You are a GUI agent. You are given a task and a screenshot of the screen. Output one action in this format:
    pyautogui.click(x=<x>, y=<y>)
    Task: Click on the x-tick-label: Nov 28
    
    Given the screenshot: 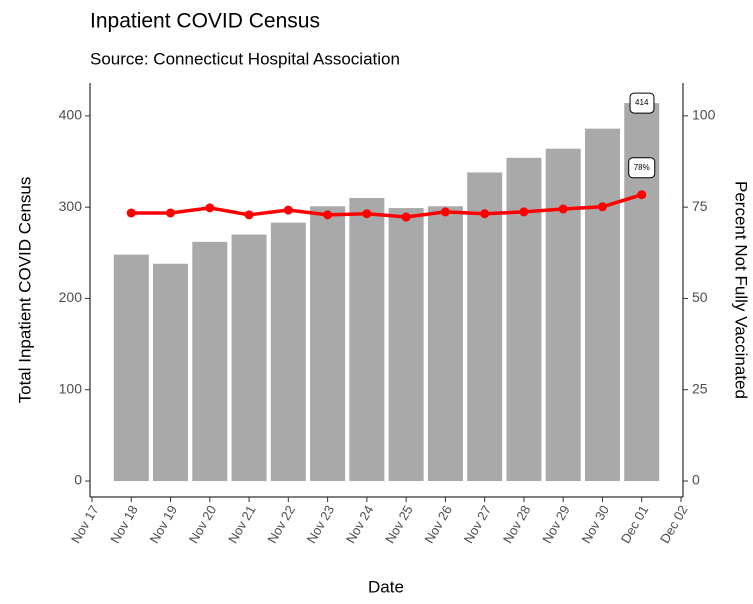 What is the action you would take?
    pyautogui.click(x=517, y=524)
    